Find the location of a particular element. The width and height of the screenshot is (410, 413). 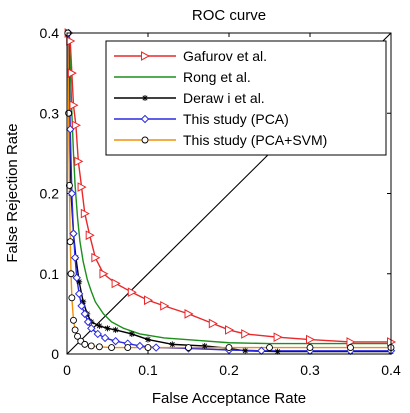

chart-title: ROC curve is located at coordinates (229, 15).